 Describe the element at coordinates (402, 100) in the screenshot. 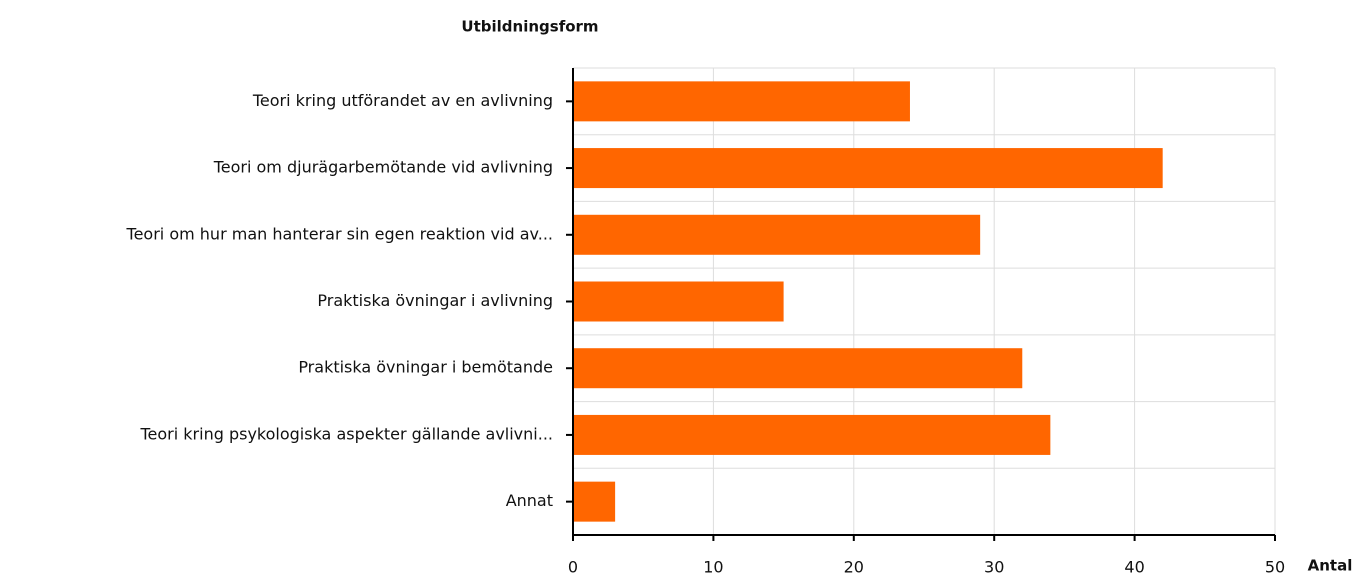

I see `y-tick-label: Teori kring utförandet av en avlivning` at that location.